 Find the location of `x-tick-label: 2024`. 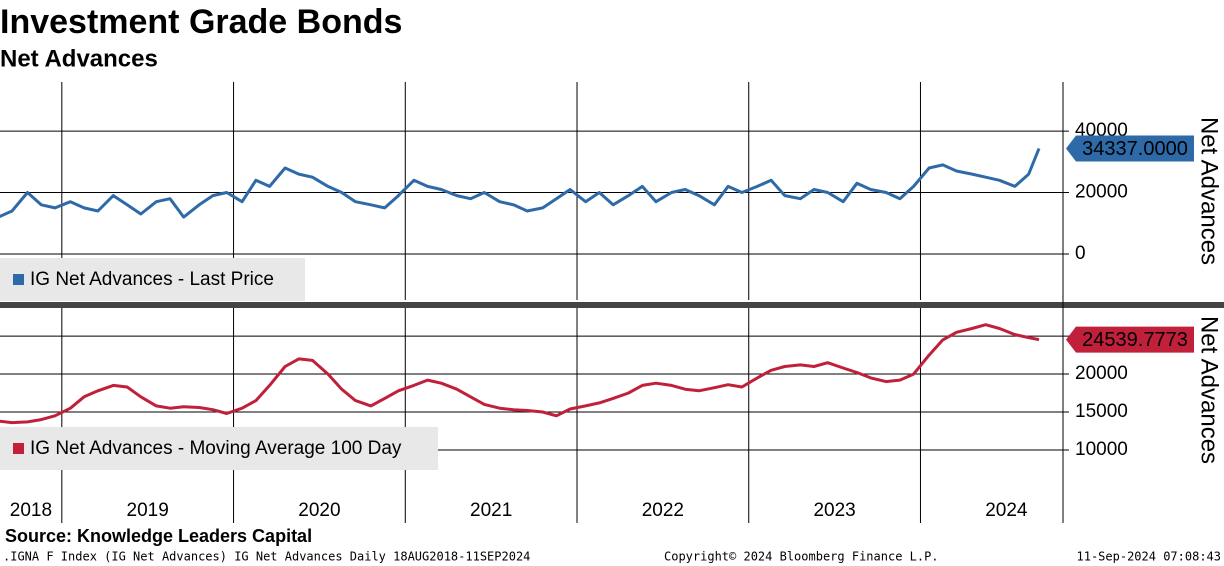

x-tick-label: 2024 is located at coordinates (1006, 510).